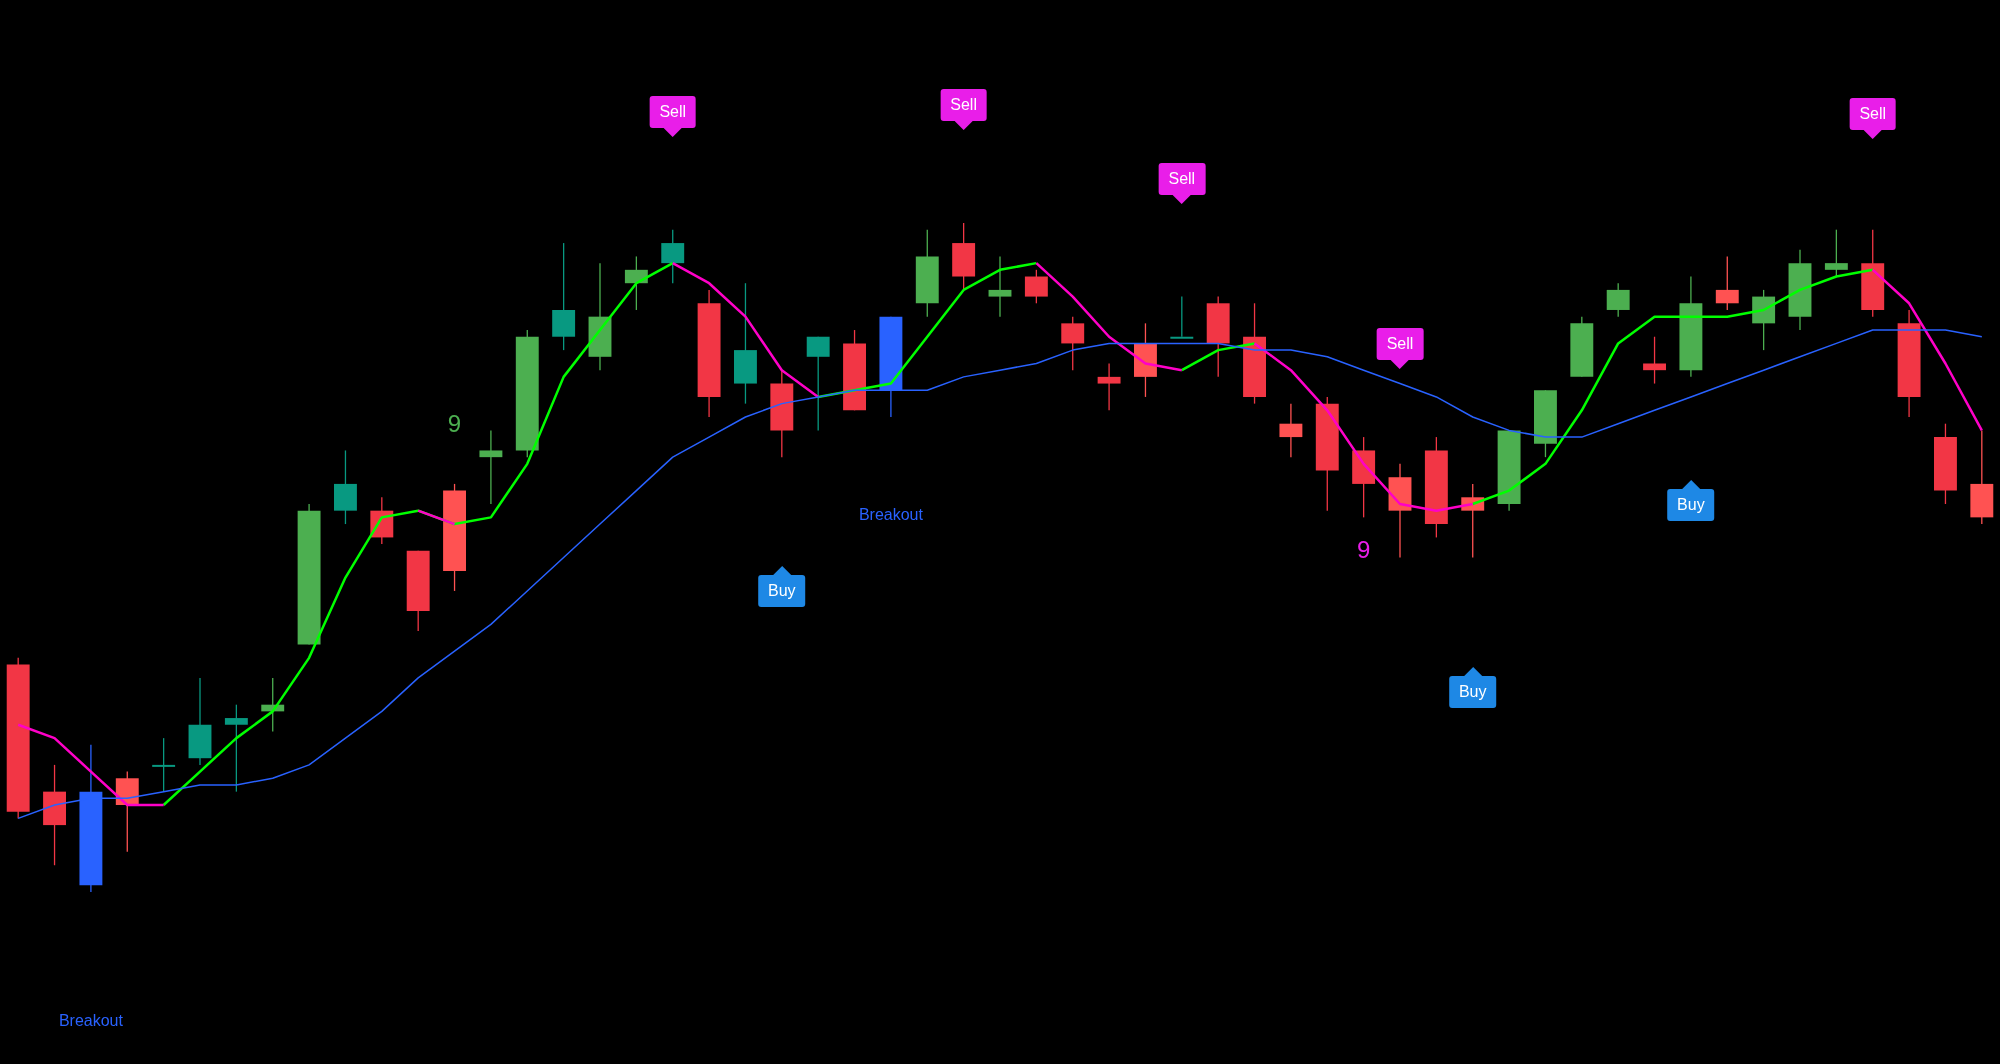  What do you see at coordinates (90, 1021) in the screenshot?
I see `text: Breakout` at bounding box center [90, 1021].